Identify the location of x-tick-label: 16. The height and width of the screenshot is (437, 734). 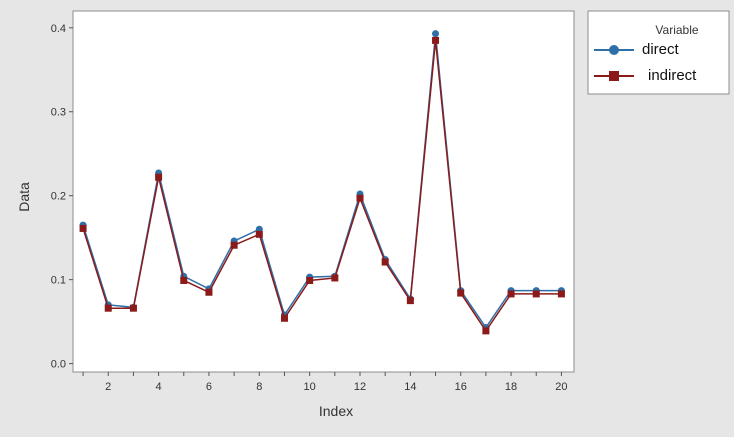
(461, 387).